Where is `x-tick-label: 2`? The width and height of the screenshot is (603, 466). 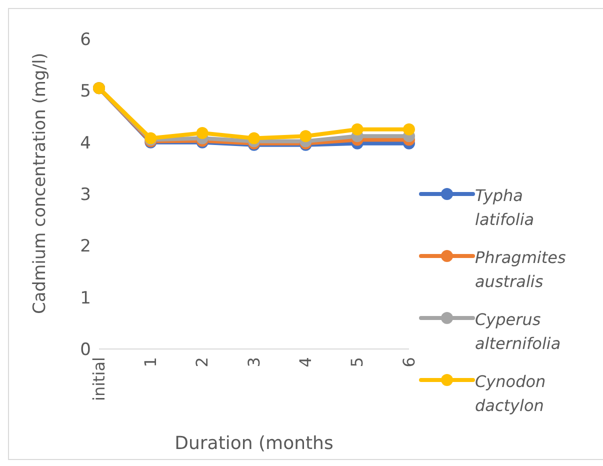 x-tick-label: 2 is located at coordinates (202, 362).